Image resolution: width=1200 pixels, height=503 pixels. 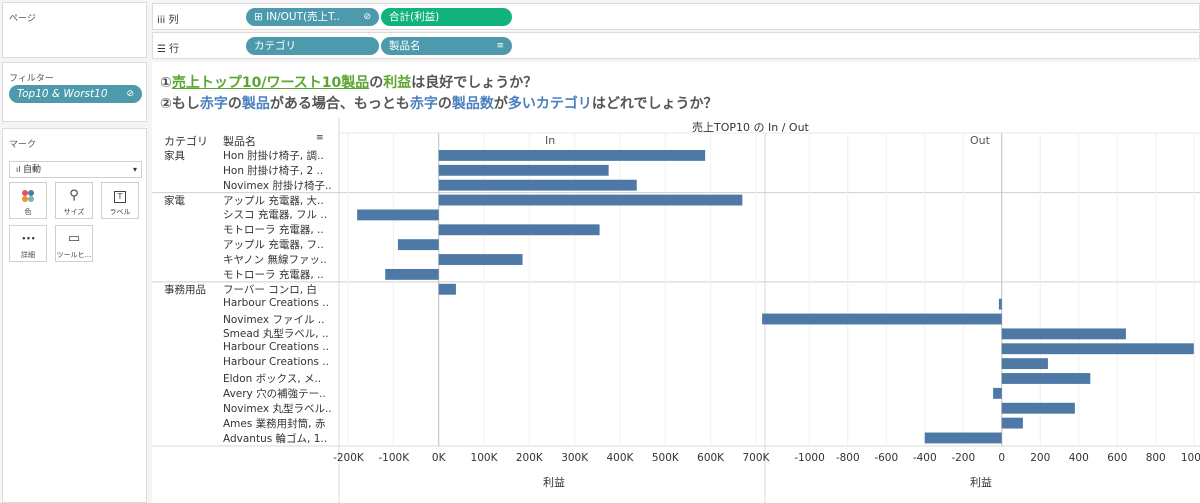 What do you see at coordinates (665, 458) in the screenshot?
I see `tick-label: 500K` at bounding box center [665, 458].